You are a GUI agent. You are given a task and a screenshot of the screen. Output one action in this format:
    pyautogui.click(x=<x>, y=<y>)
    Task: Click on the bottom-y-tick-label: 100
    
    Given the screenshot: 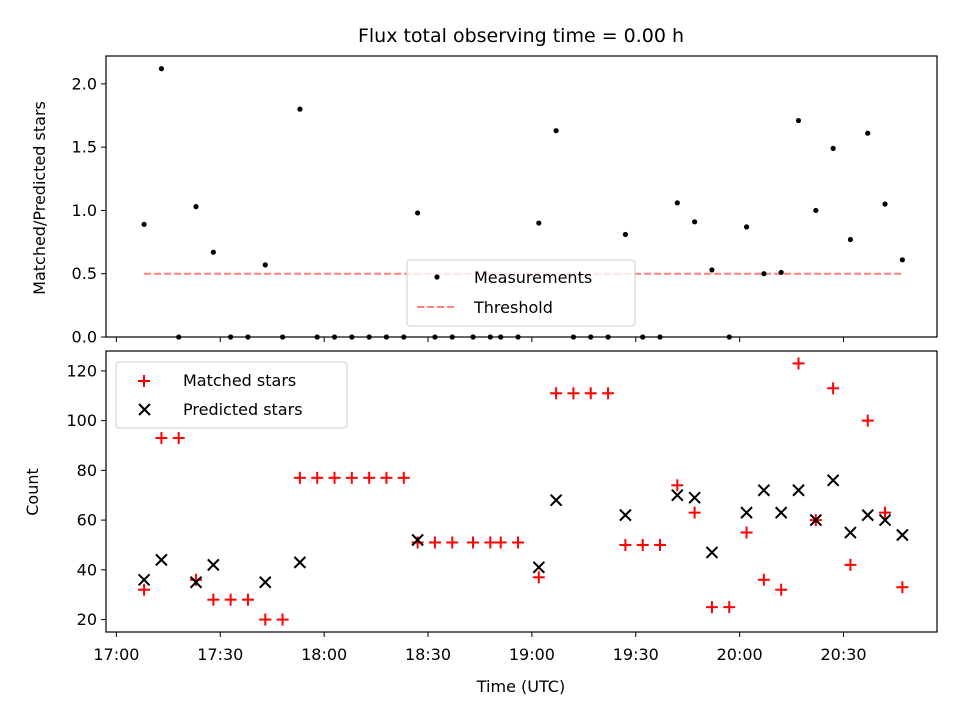 What is the action you would take?
    pyautogui.click(x=81, y=420)
    